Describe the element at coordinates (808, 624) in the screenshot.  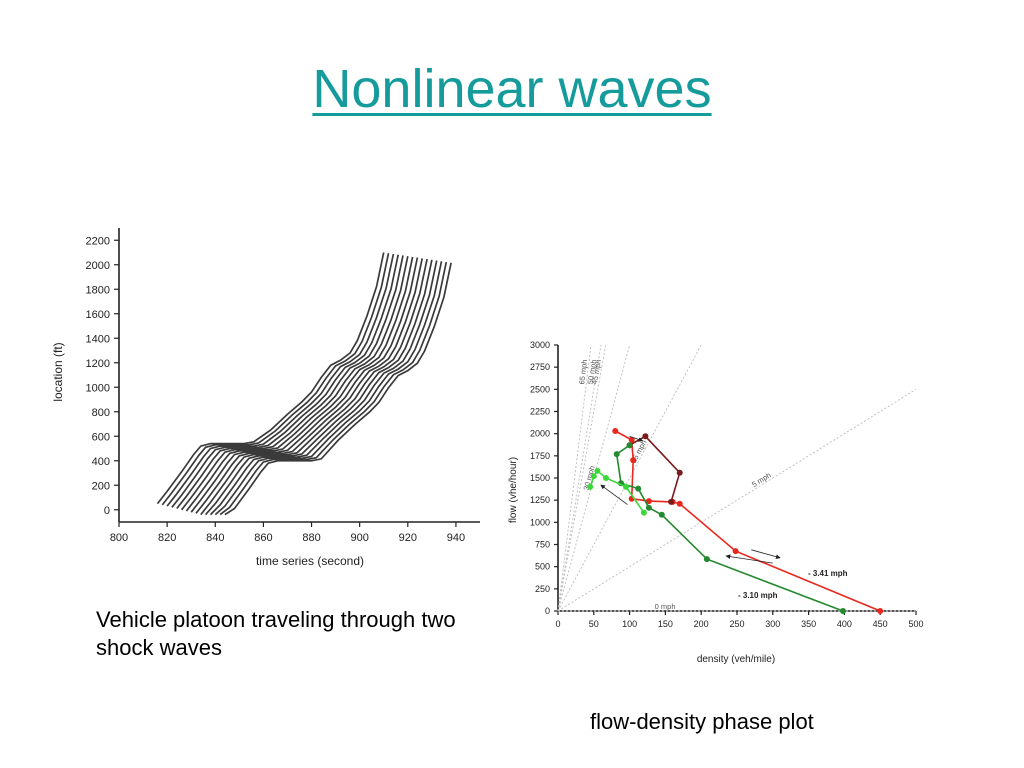
I see `phase-plot-x-tick-label: 350` at that location.